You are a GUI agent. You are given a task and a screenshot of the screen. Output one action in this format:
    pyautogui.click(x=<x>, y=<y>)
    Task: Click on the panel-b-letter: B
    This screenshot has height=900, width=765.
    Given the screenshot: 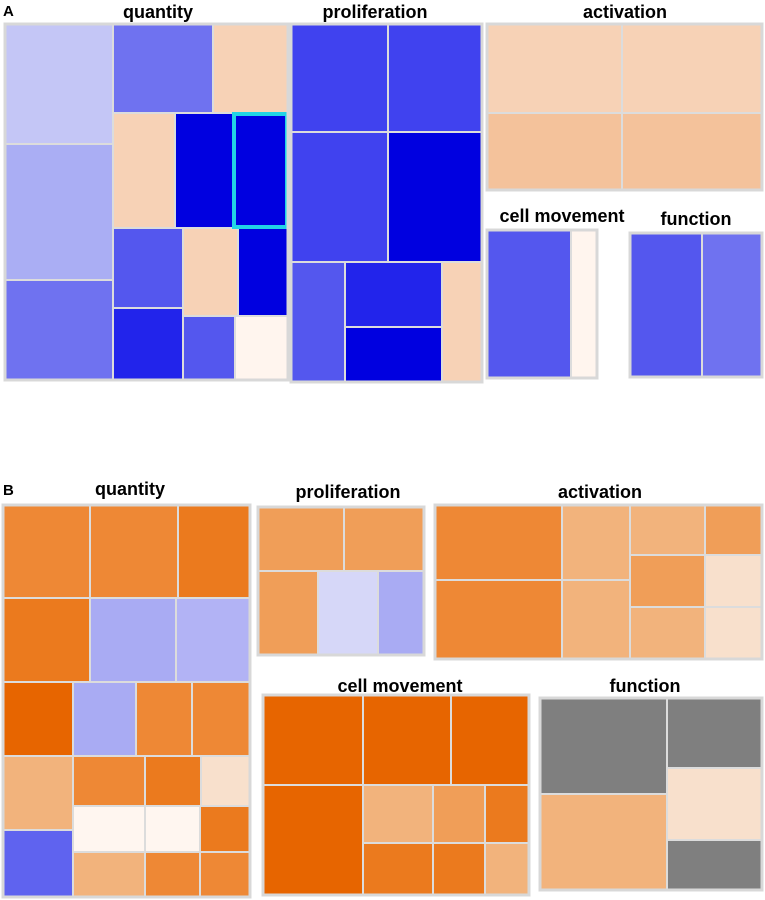 What is the action you would take?
    pyautogui.click(x=8, y=490)
    